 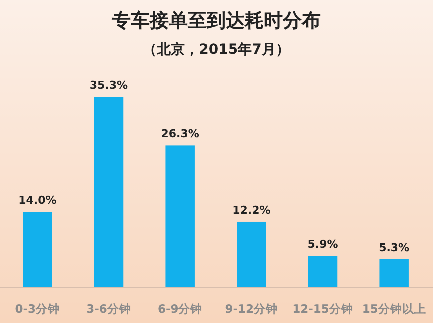 What do you see at coordinates (216, 21) in the screenshot?
I see `chart-title: 专车接单至到达耗时分布` at bounding box center [216, 21].